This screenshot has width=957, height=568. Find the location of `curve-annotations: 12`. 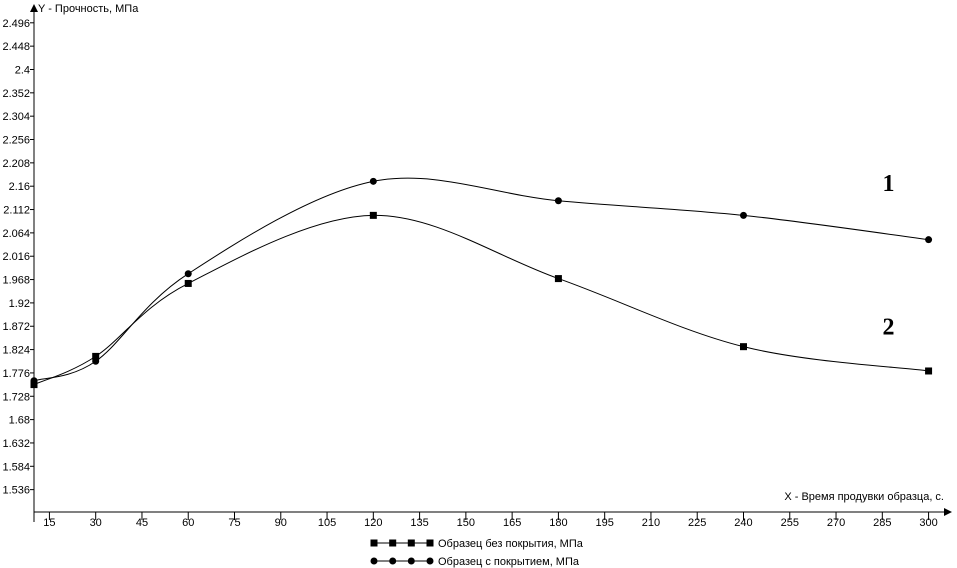

curve-annotations: 12 is located at coordinates (888, 255).